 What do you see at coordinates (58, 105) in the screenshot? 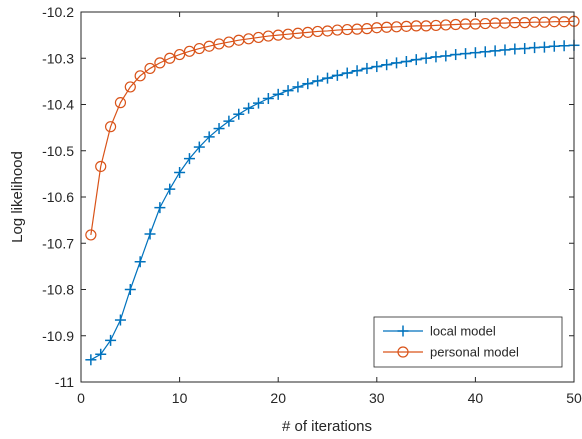
I see `y-tick-label: -10.4` at bounding box center [58, 105].